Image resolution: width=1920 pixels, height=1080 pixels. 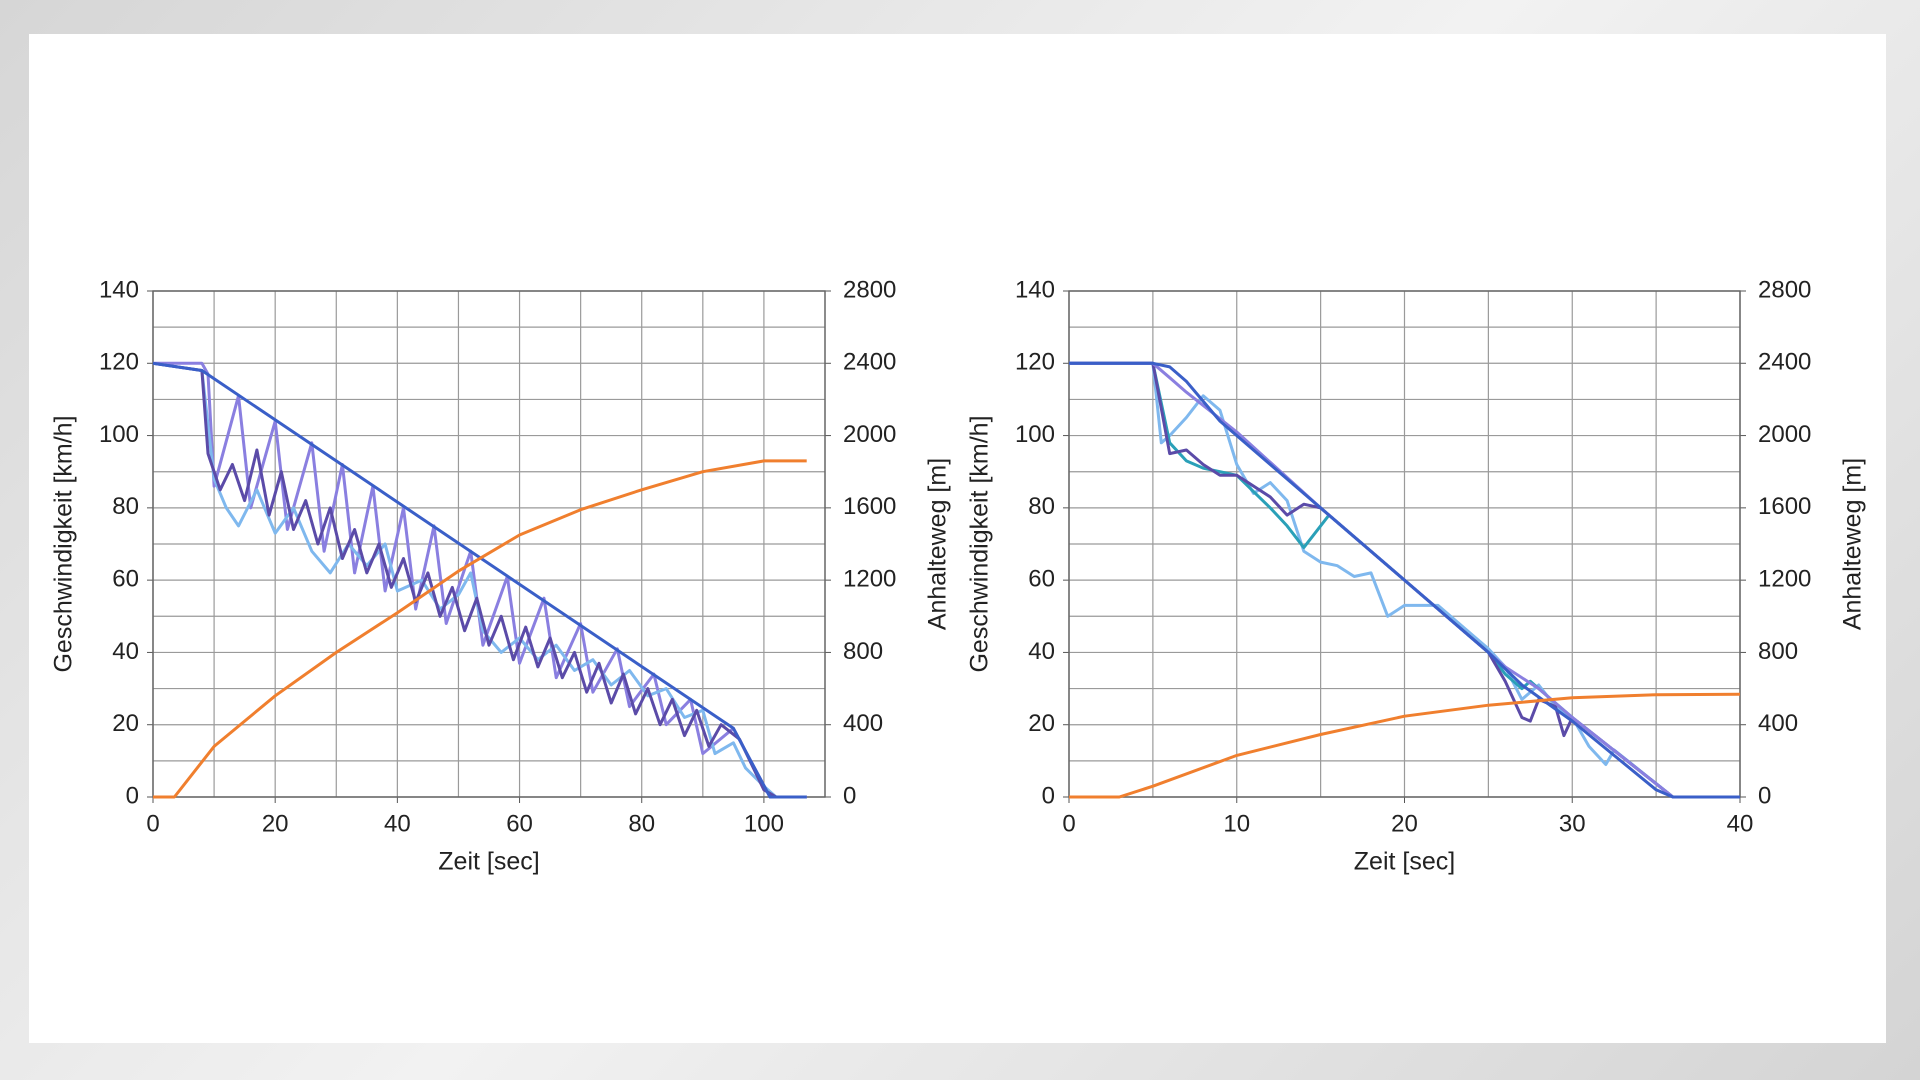 I want to click on x-tick-label: 30, so click(x=1572, y=823).